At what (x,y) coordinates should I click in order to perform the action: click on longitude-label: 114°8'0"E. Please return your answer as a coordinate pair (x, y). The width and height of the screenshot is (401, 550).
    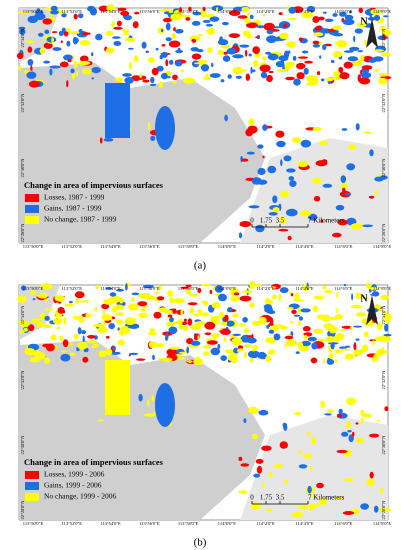
    Looking at the image, I should click on (382, 523).